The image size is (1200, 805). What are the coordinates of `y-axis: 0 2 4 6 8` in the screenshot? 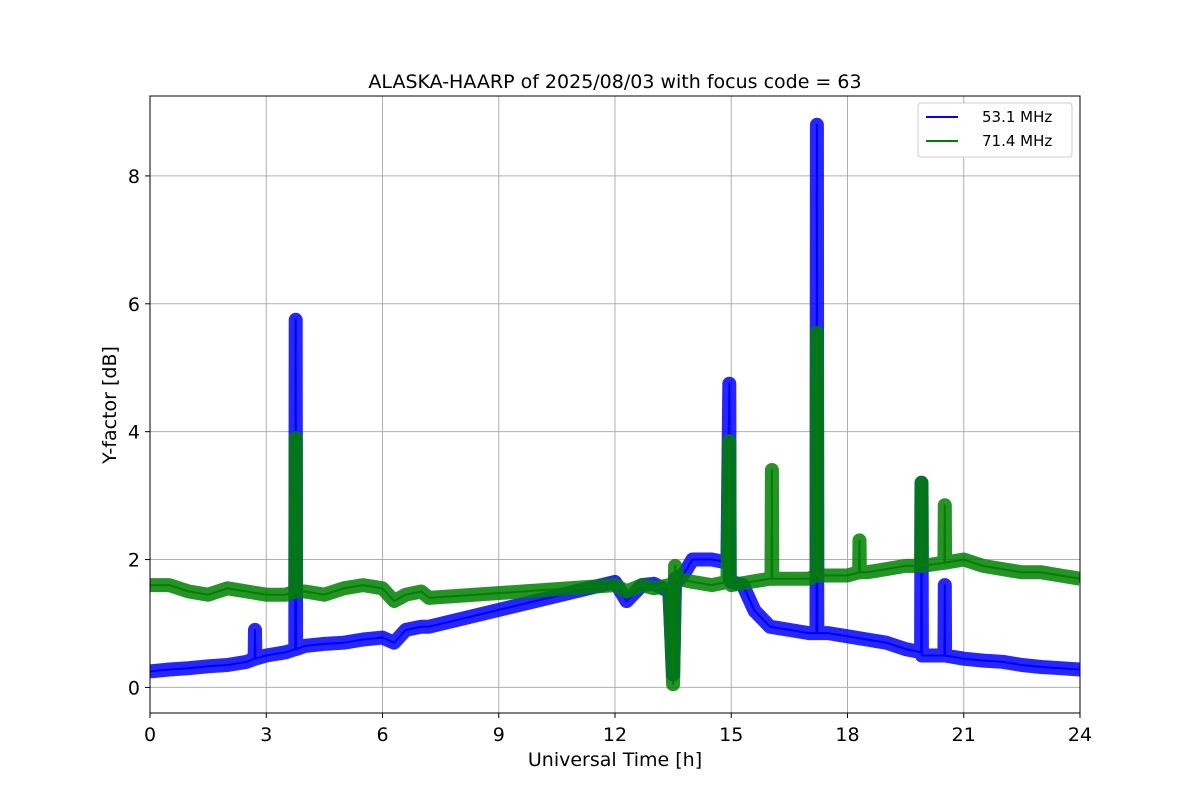 It's located at (139, 432).